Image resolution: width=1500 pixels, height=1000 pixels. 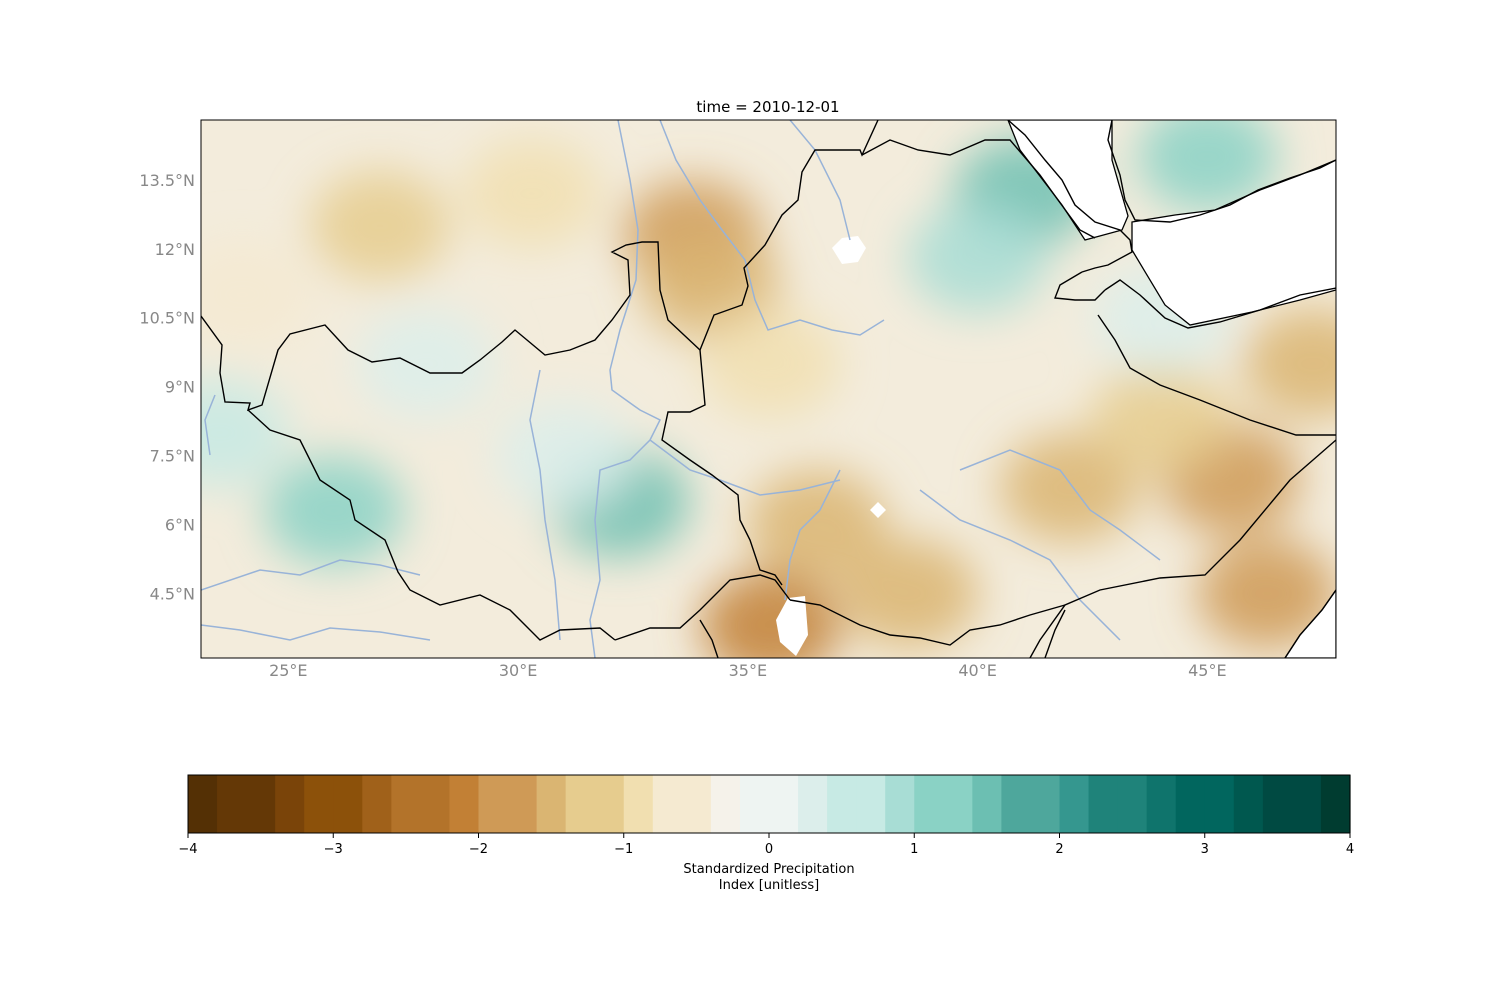 I want to click on lat-tick-label: 7.5°N, so click(x=172, y=456).